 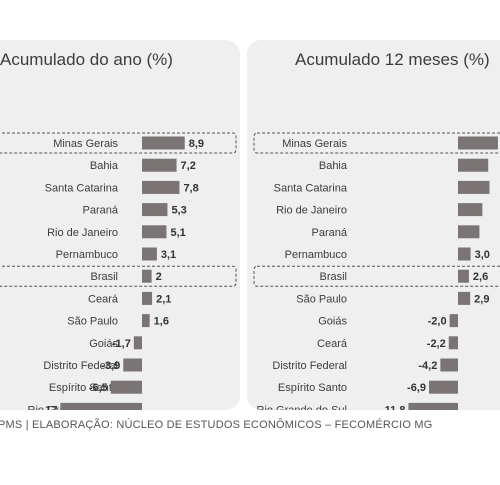 I want to click on bar-ano-sao-paulo, so click(x=146, y=321).